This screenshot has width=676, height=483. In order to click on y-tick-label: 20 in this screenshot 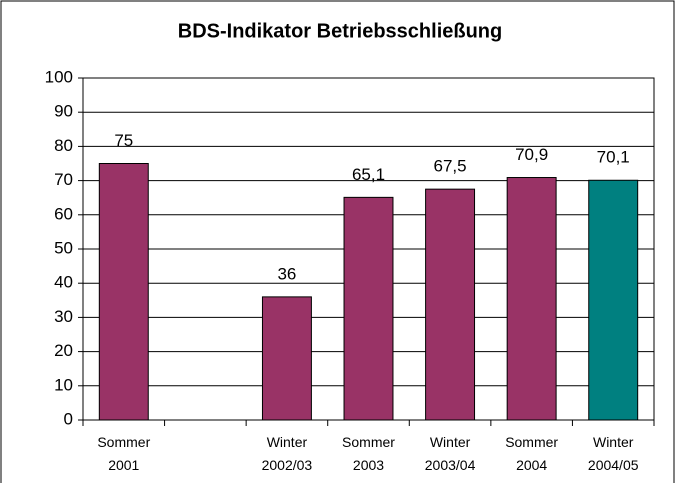, I will do `click(63, 350)`.